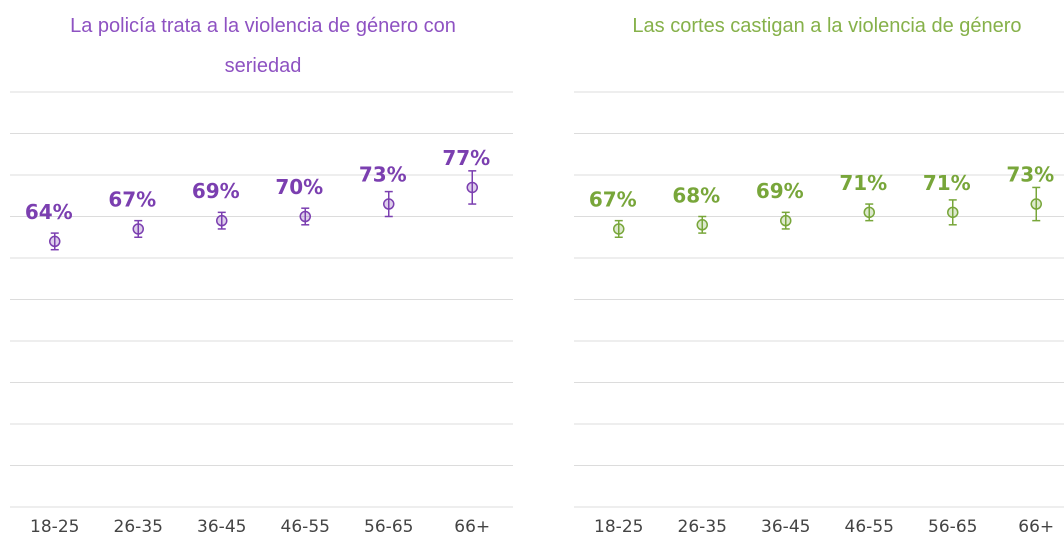 This screenshot has width=1064, height=540. What do you see at coordinates (49, 212) in the screenshot?
I see `value-label: 64%` at bounding box center [49, 212].